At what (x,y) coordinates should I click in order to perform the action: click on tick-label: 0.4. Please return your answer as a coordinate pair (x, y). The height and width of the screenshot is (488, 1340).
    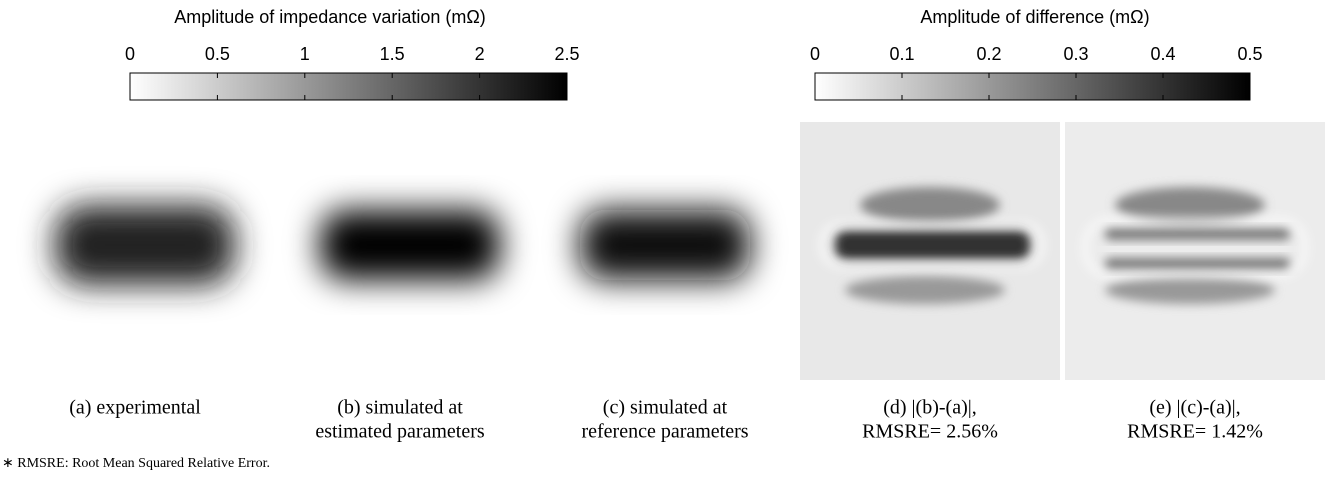
    Looking at the image, I should click on (1162, 54).